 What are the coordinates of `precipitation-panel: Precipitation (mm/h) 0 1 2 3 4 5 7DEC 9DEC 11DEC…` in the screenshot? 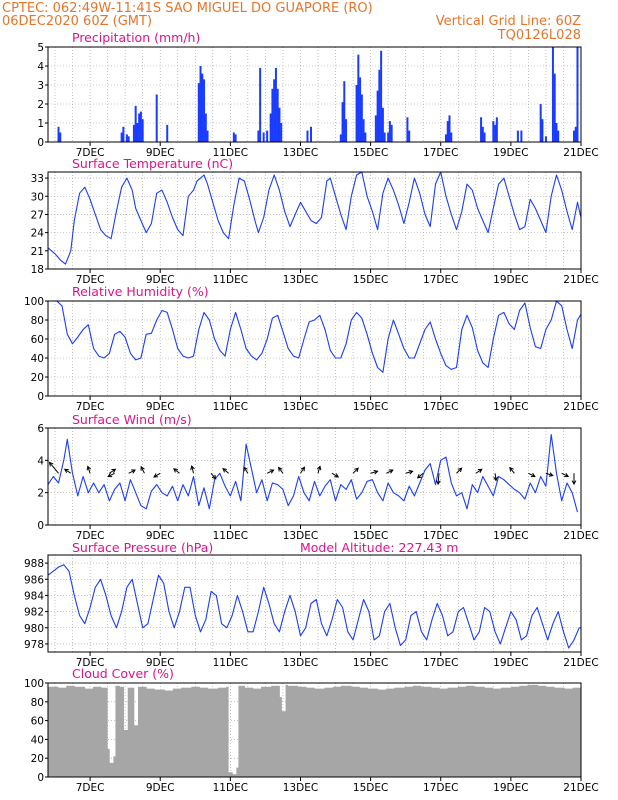 It's located at (317, 94).